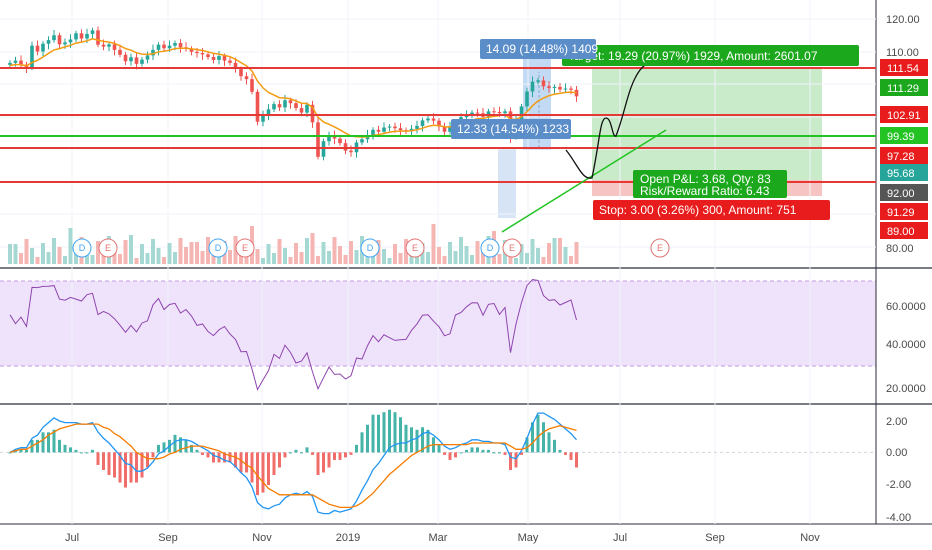 The width and height of the screenshot is (932, 550). I want to click on macd-tick-label: -4.00, so click(898, 518).